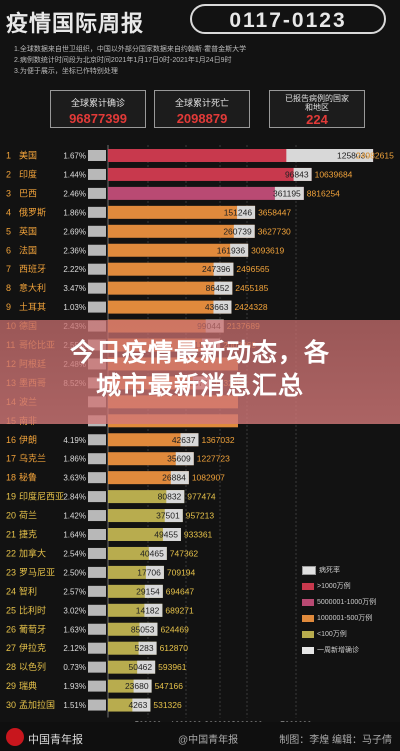 This screenshot has height=751, width=400. I want to click on row-rank: 18, so click(11, 478).